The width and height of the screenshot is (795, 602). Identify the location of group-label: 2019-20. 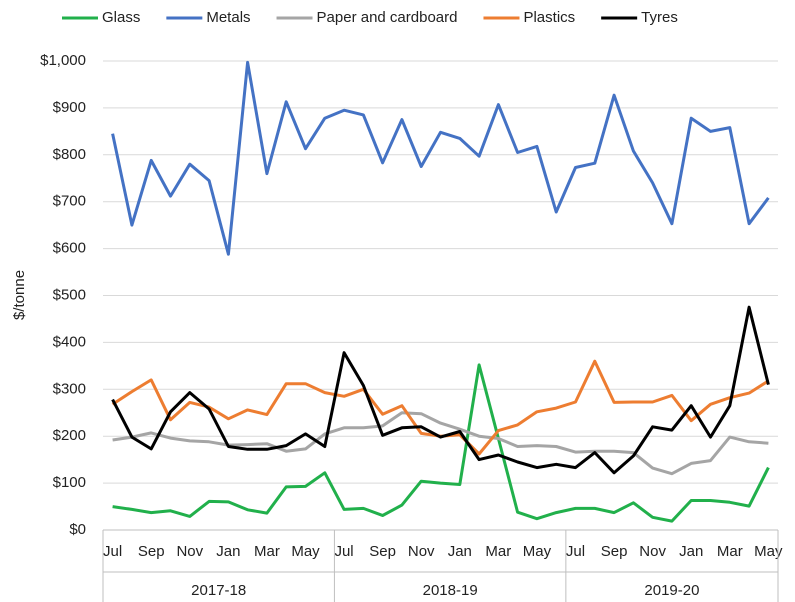
(671, 590).